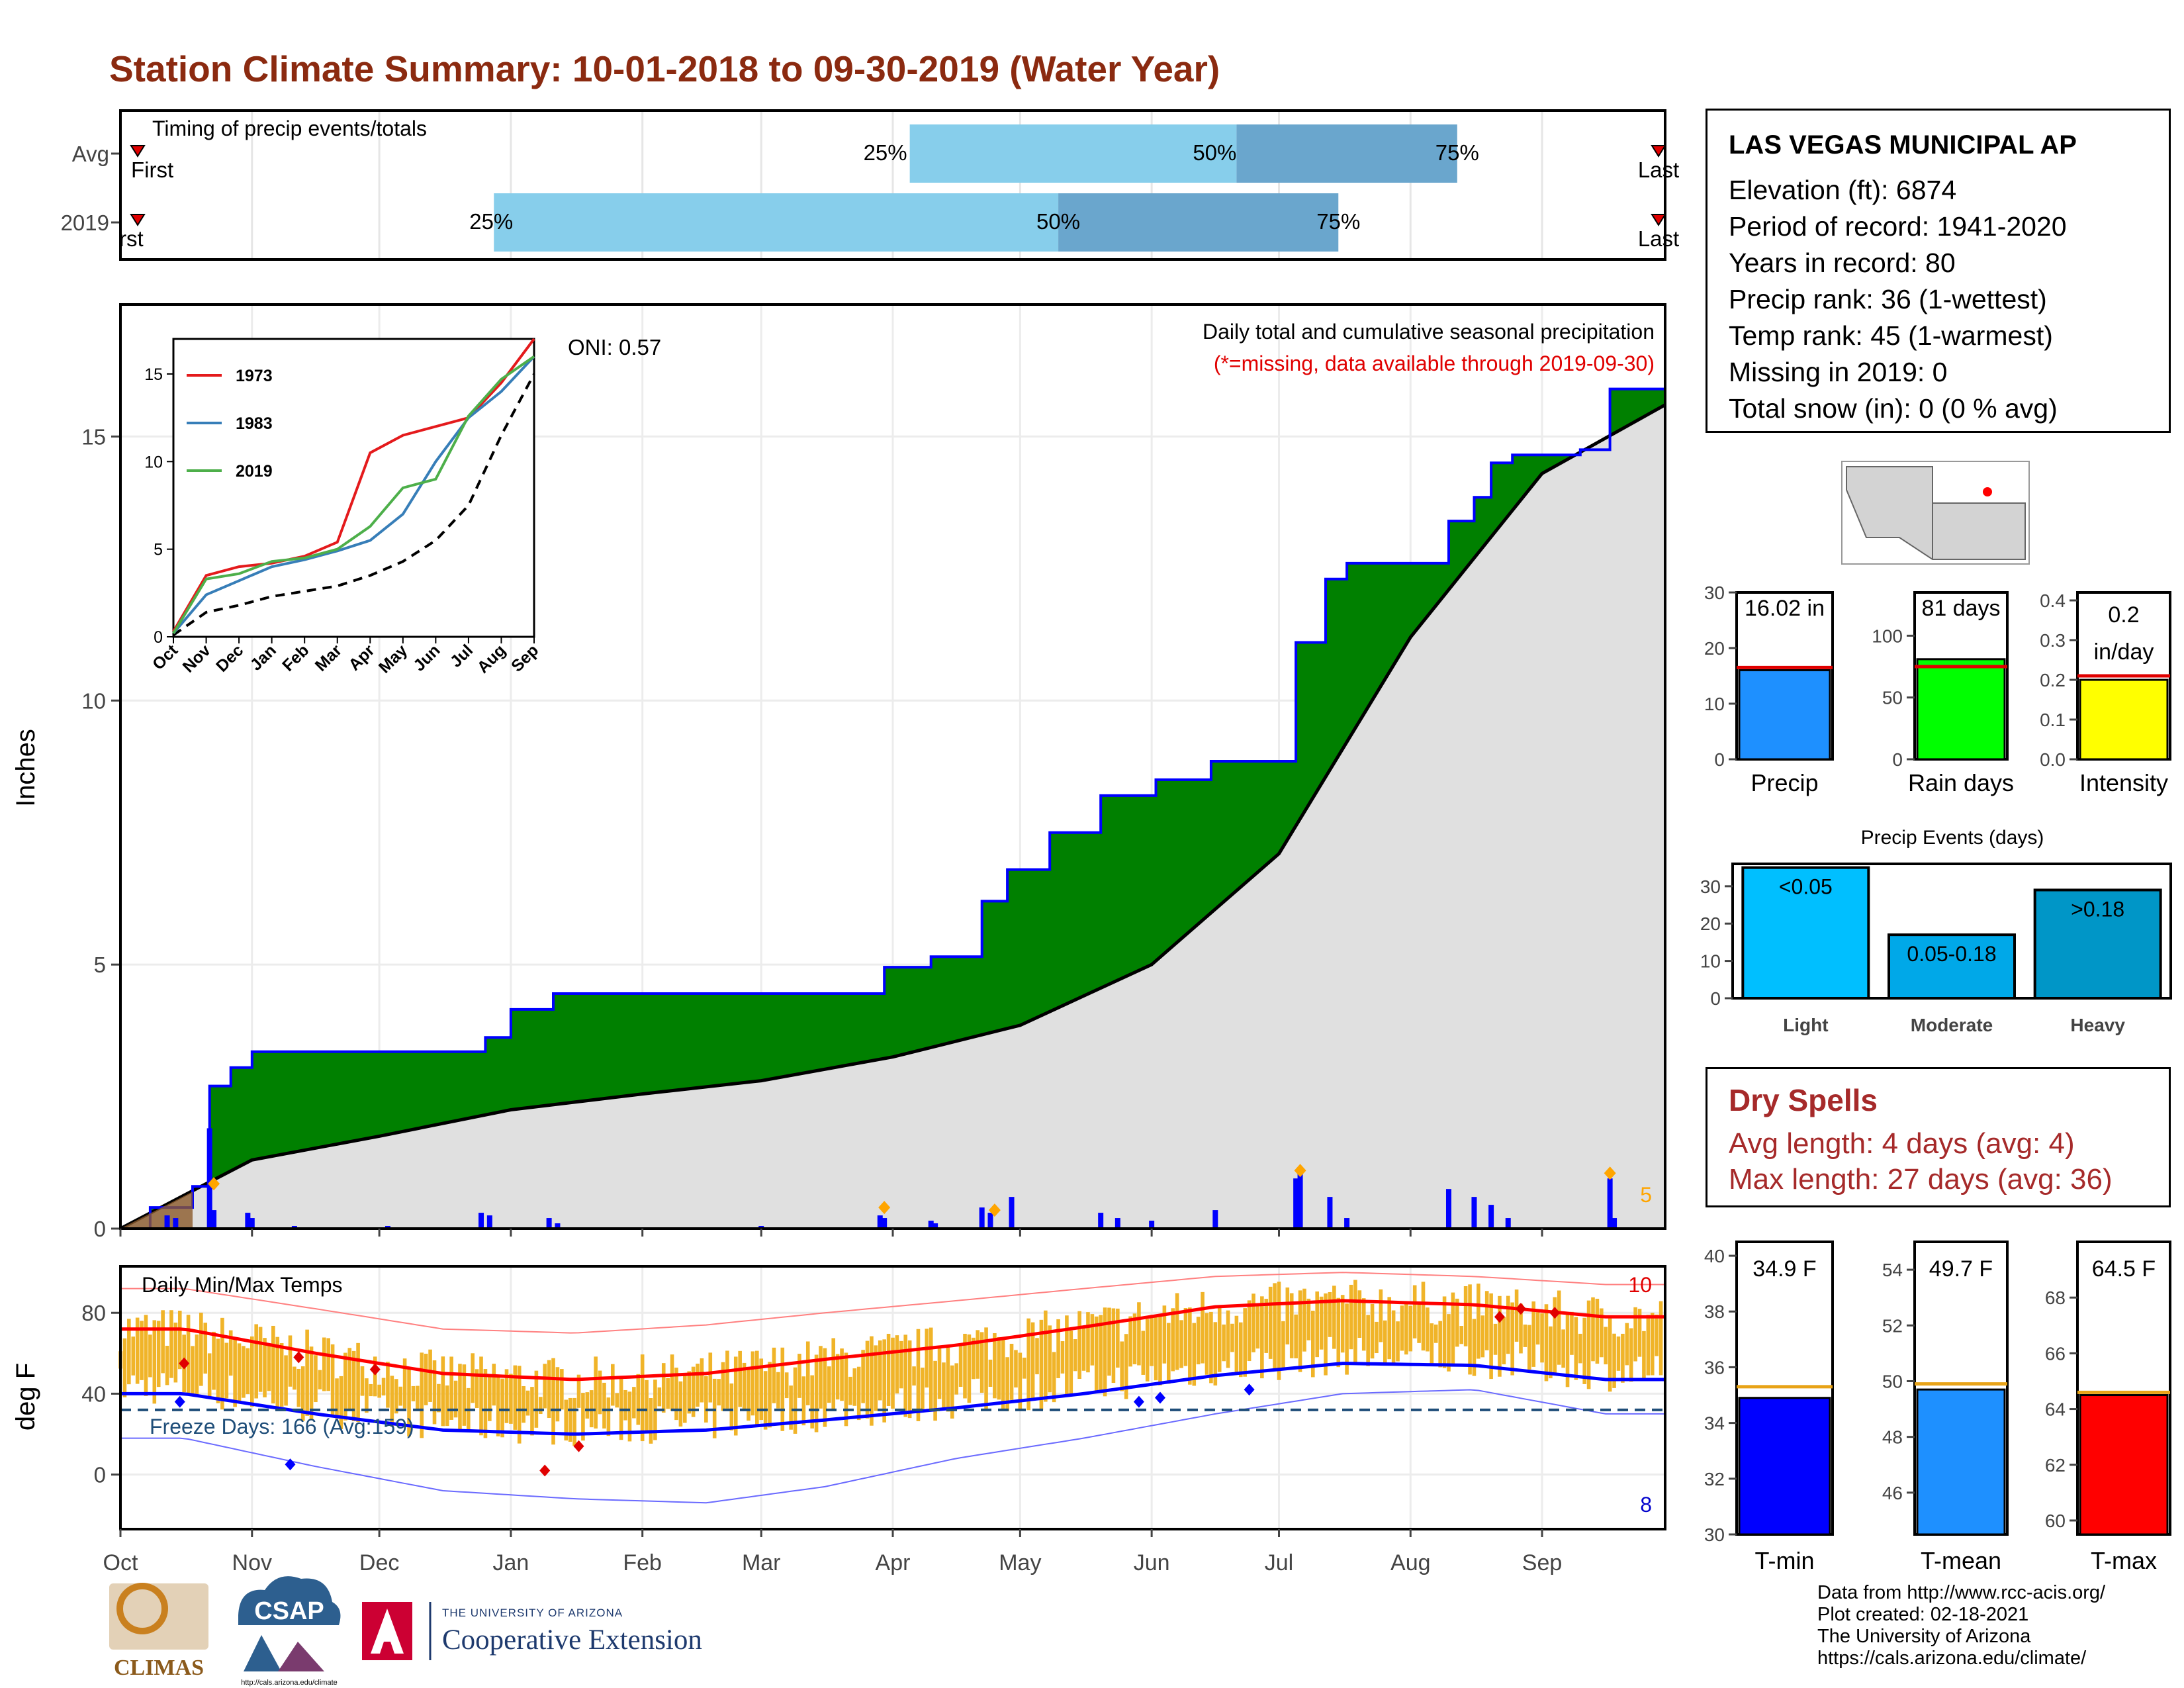 The height and width of the screenshot is (1688, 2184). I want to click on intensity-ytick-label: 0.4, so click(2053, 600).